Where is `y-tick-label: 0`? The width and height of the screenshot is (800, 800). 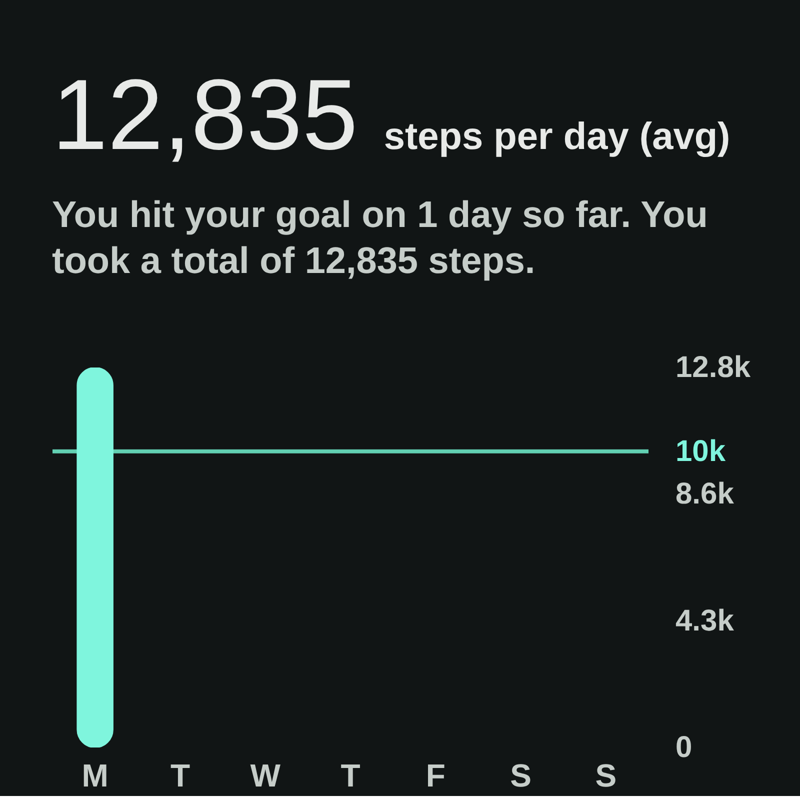
y-tick-label: 0 is located at coordinates (684, 747).